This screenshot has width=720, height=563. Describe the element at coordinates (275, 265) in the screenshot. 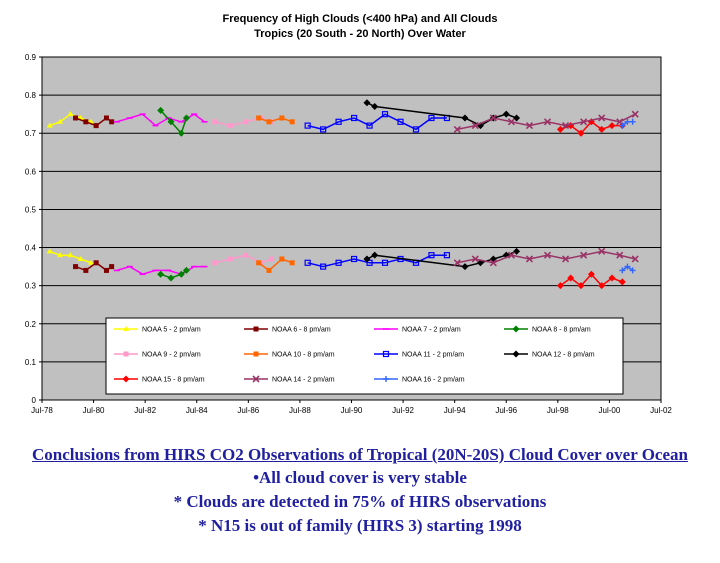

I see `series-line-high` at that location.